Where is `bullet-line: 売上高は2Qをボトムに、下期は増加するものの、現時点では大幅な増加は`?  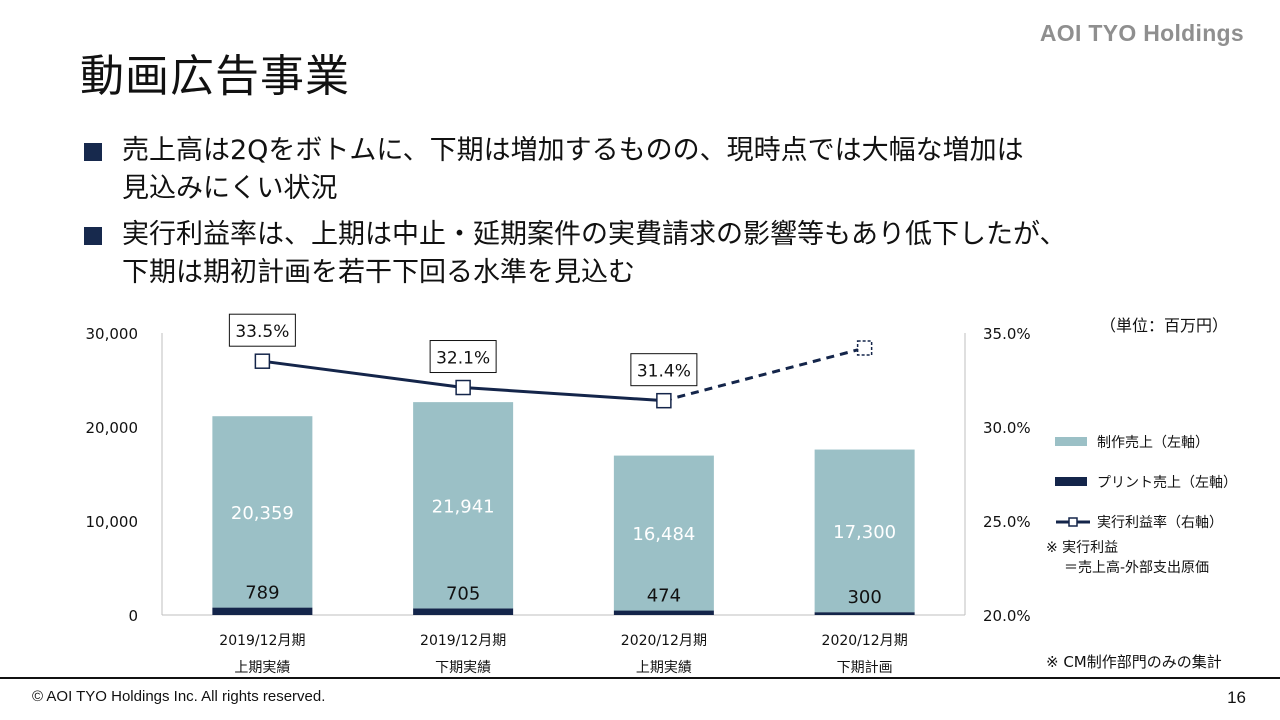 bullet-line: 売上高は2Qをボトムに、下期は増加するものの、現時点では大幅な増加は is located at coordinates (573, 150).